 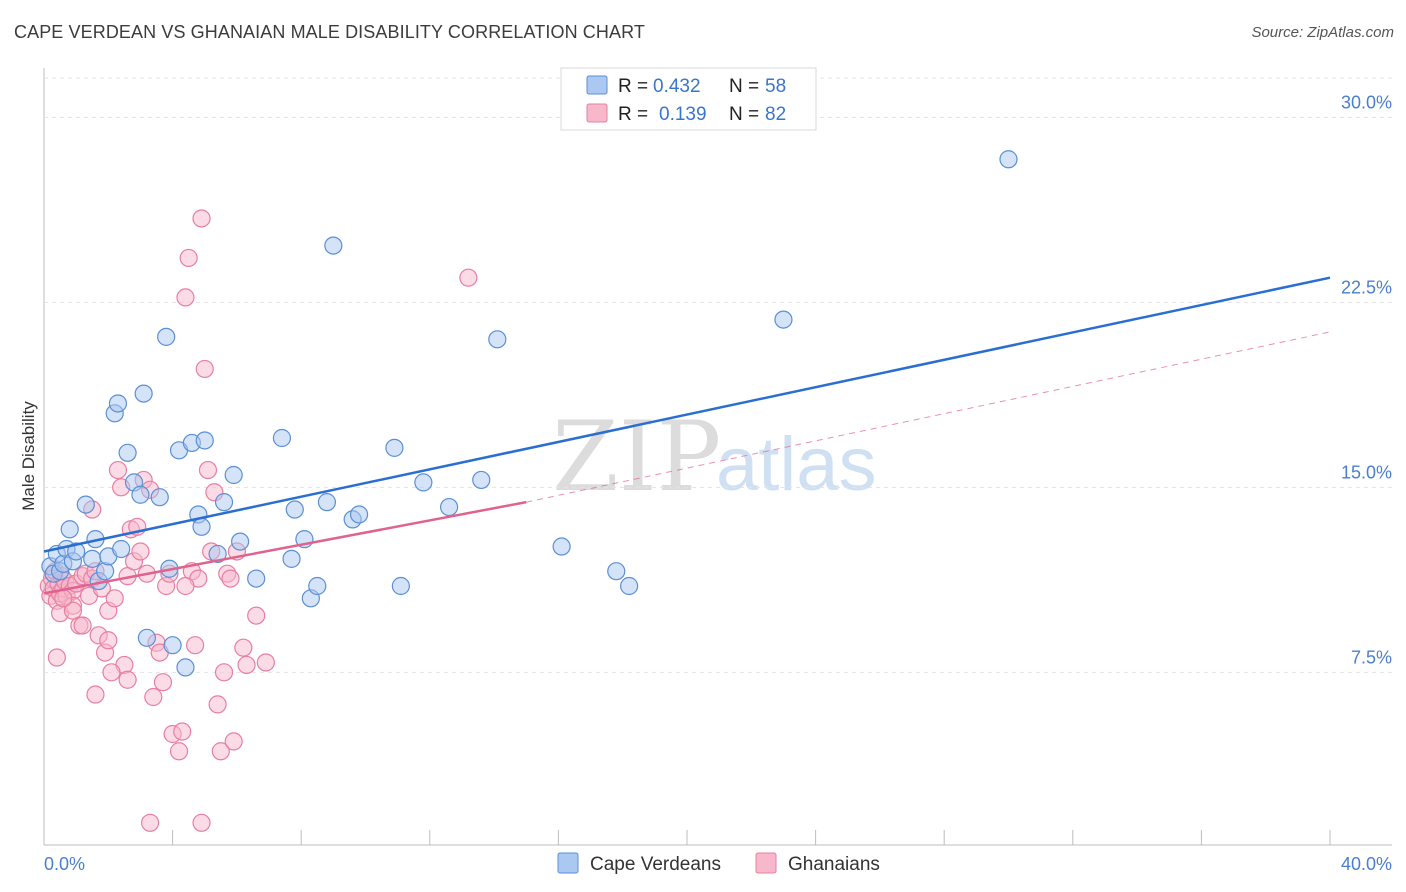 What do you see at coordinates (636, 457) in the screenshot?
I see `watermark-zip: ZIP` at bounding box center [636, 457].